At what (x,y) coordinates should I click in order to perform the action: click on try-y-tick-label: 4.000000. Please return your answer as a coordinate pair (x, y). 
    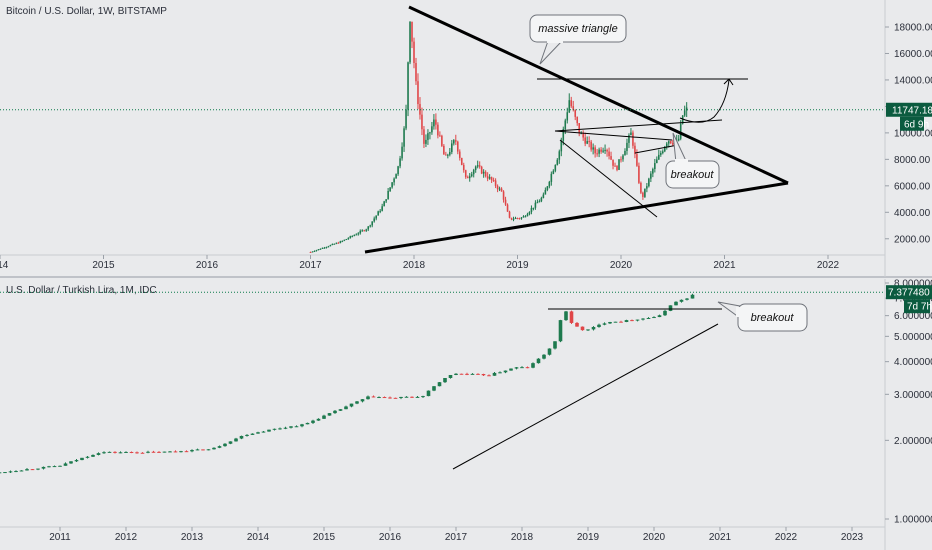
    Looking at the image, I should click on (913, 362).